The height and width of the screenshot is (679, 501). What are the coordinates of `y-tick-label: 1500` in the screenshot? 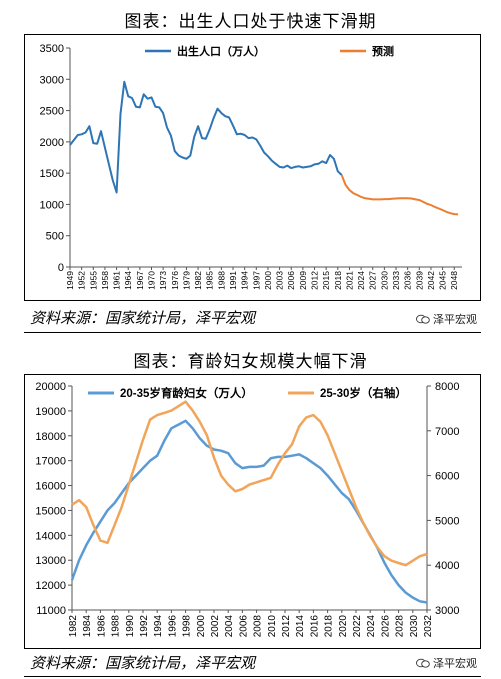 It's located at (52, 174).